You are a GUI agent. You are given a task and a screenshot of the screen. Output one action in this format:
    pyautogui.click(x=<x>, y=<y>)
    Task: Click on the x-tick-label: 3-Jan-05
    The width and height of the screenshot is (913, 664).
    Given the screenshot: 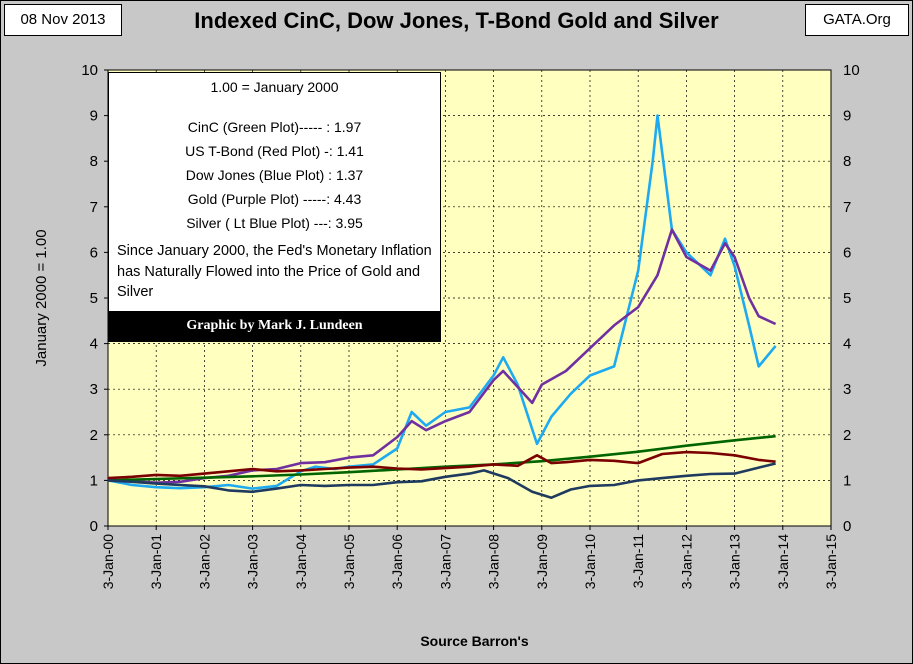 What is the action you would take?
    pyautogui.click(x=349, y=561)
    